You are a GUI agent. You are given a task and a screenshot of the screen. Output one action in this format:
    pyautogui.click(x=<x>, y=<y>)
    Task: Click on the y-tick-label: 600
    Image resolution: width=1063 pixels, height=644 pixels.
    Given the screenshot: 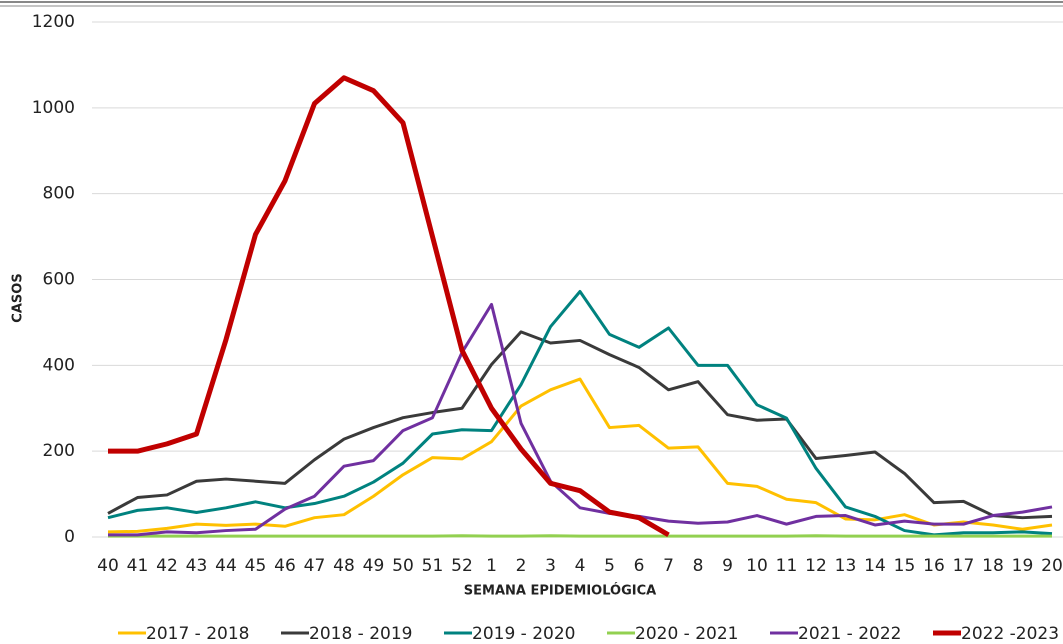 What is the action you would take?
    pyautogui.click(x=59, y=280)
    